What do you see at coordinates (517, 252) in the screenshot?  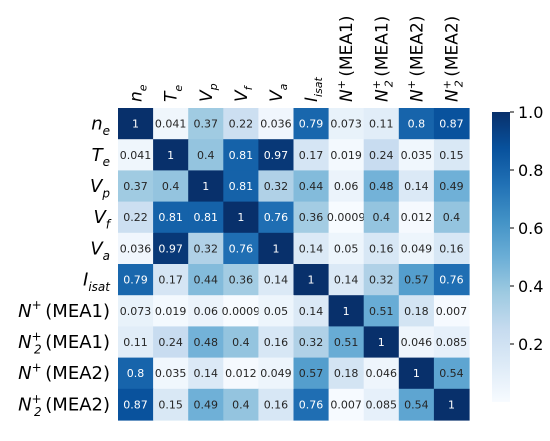 I see `colorbar: 0.2 0.4 0.6 0.8 1.0` at bounding box center [517, 252].